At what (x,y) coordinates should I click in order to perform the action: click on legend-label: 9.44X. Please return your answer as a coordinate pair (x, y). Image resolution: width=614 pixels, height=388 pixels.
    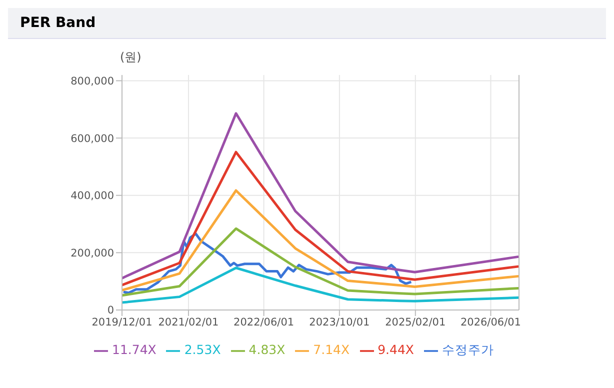
    Looking at the image, I should click on (396, 349).